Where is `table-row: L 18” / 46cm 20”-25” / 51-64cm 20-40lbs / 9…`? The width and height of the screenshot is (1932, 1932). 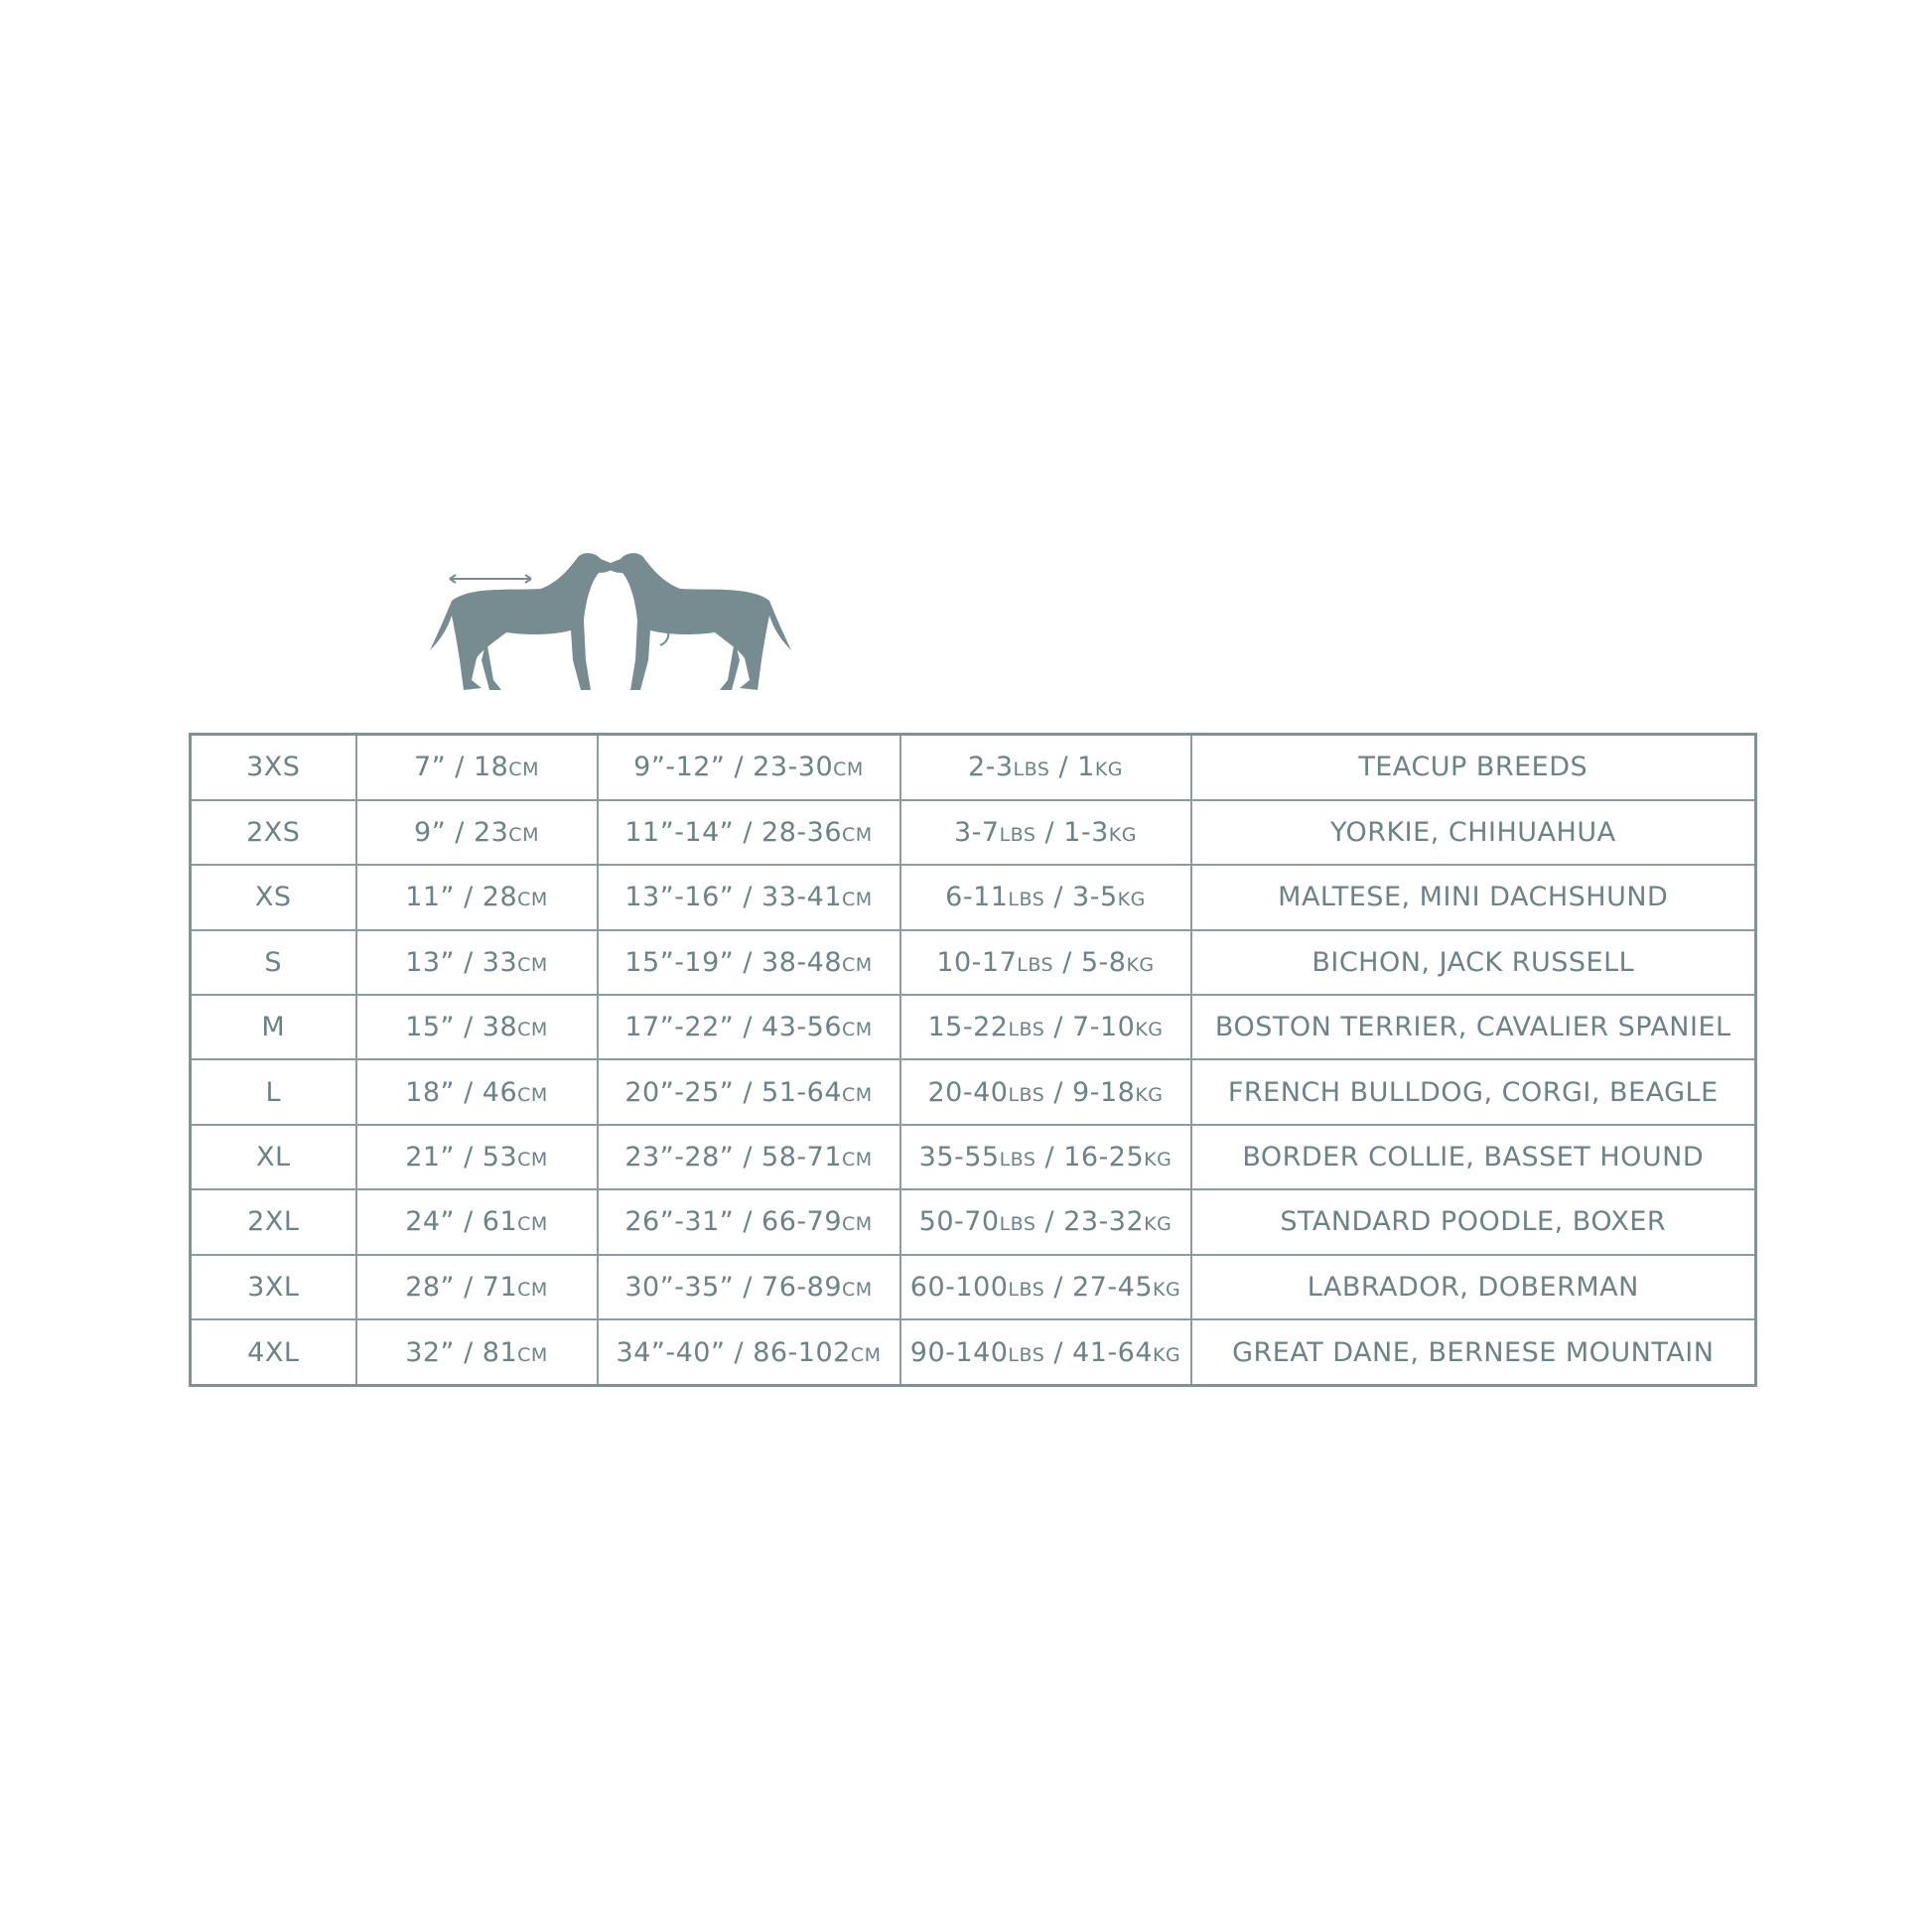 table-row: L 18” / 46cm 20”-25” / 51-64cm 20-40lbs / 9… is located at coordinates (973, 1092).